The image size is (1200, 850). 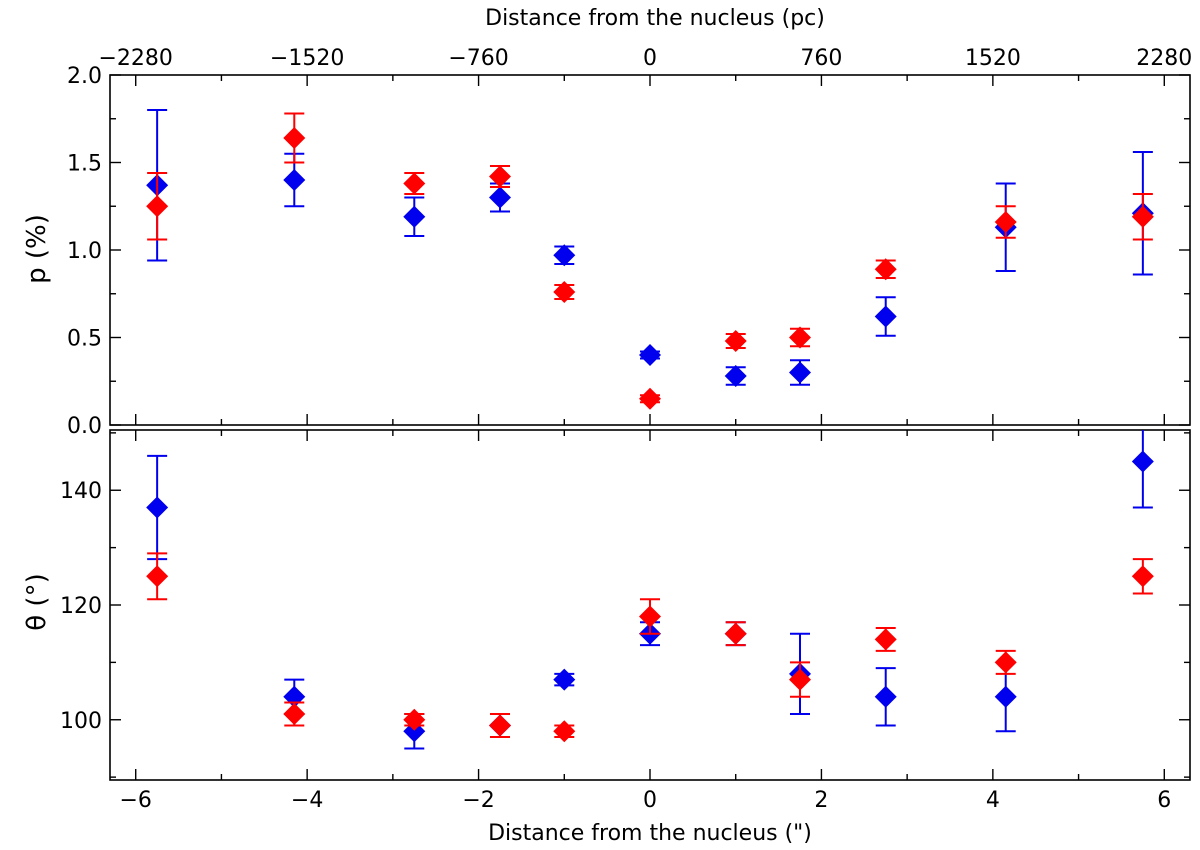 What do you see at coordinates (821, 800) in the screenshot?
I see `bottom-x-tick-label: 2` at bounding box center [821, 800].